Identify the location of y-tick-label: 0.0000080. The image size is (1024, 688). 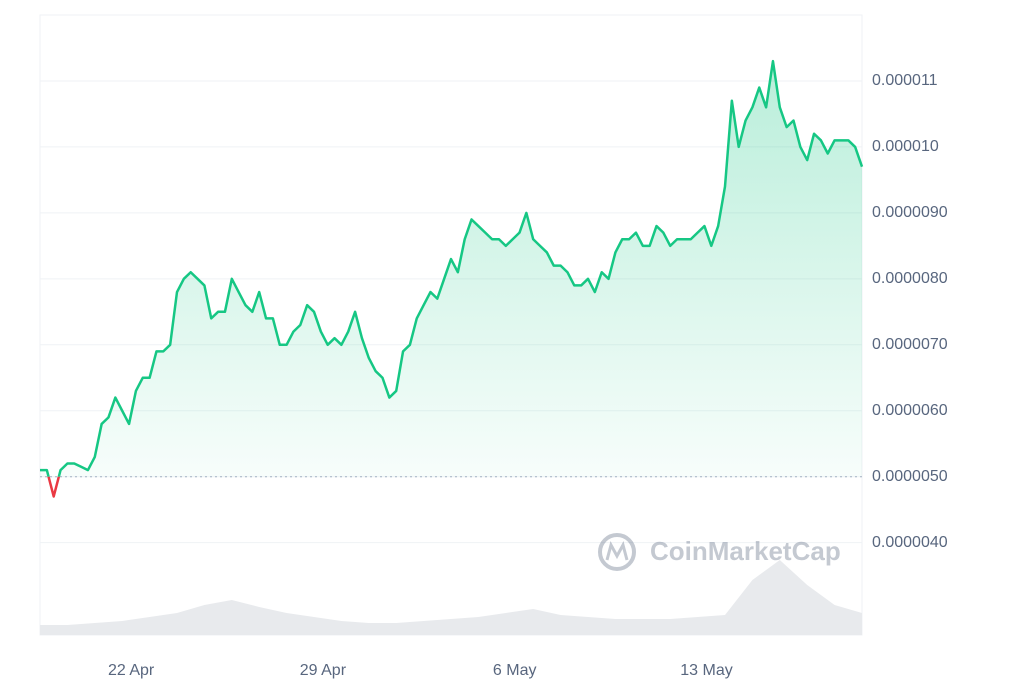
(910, 278).